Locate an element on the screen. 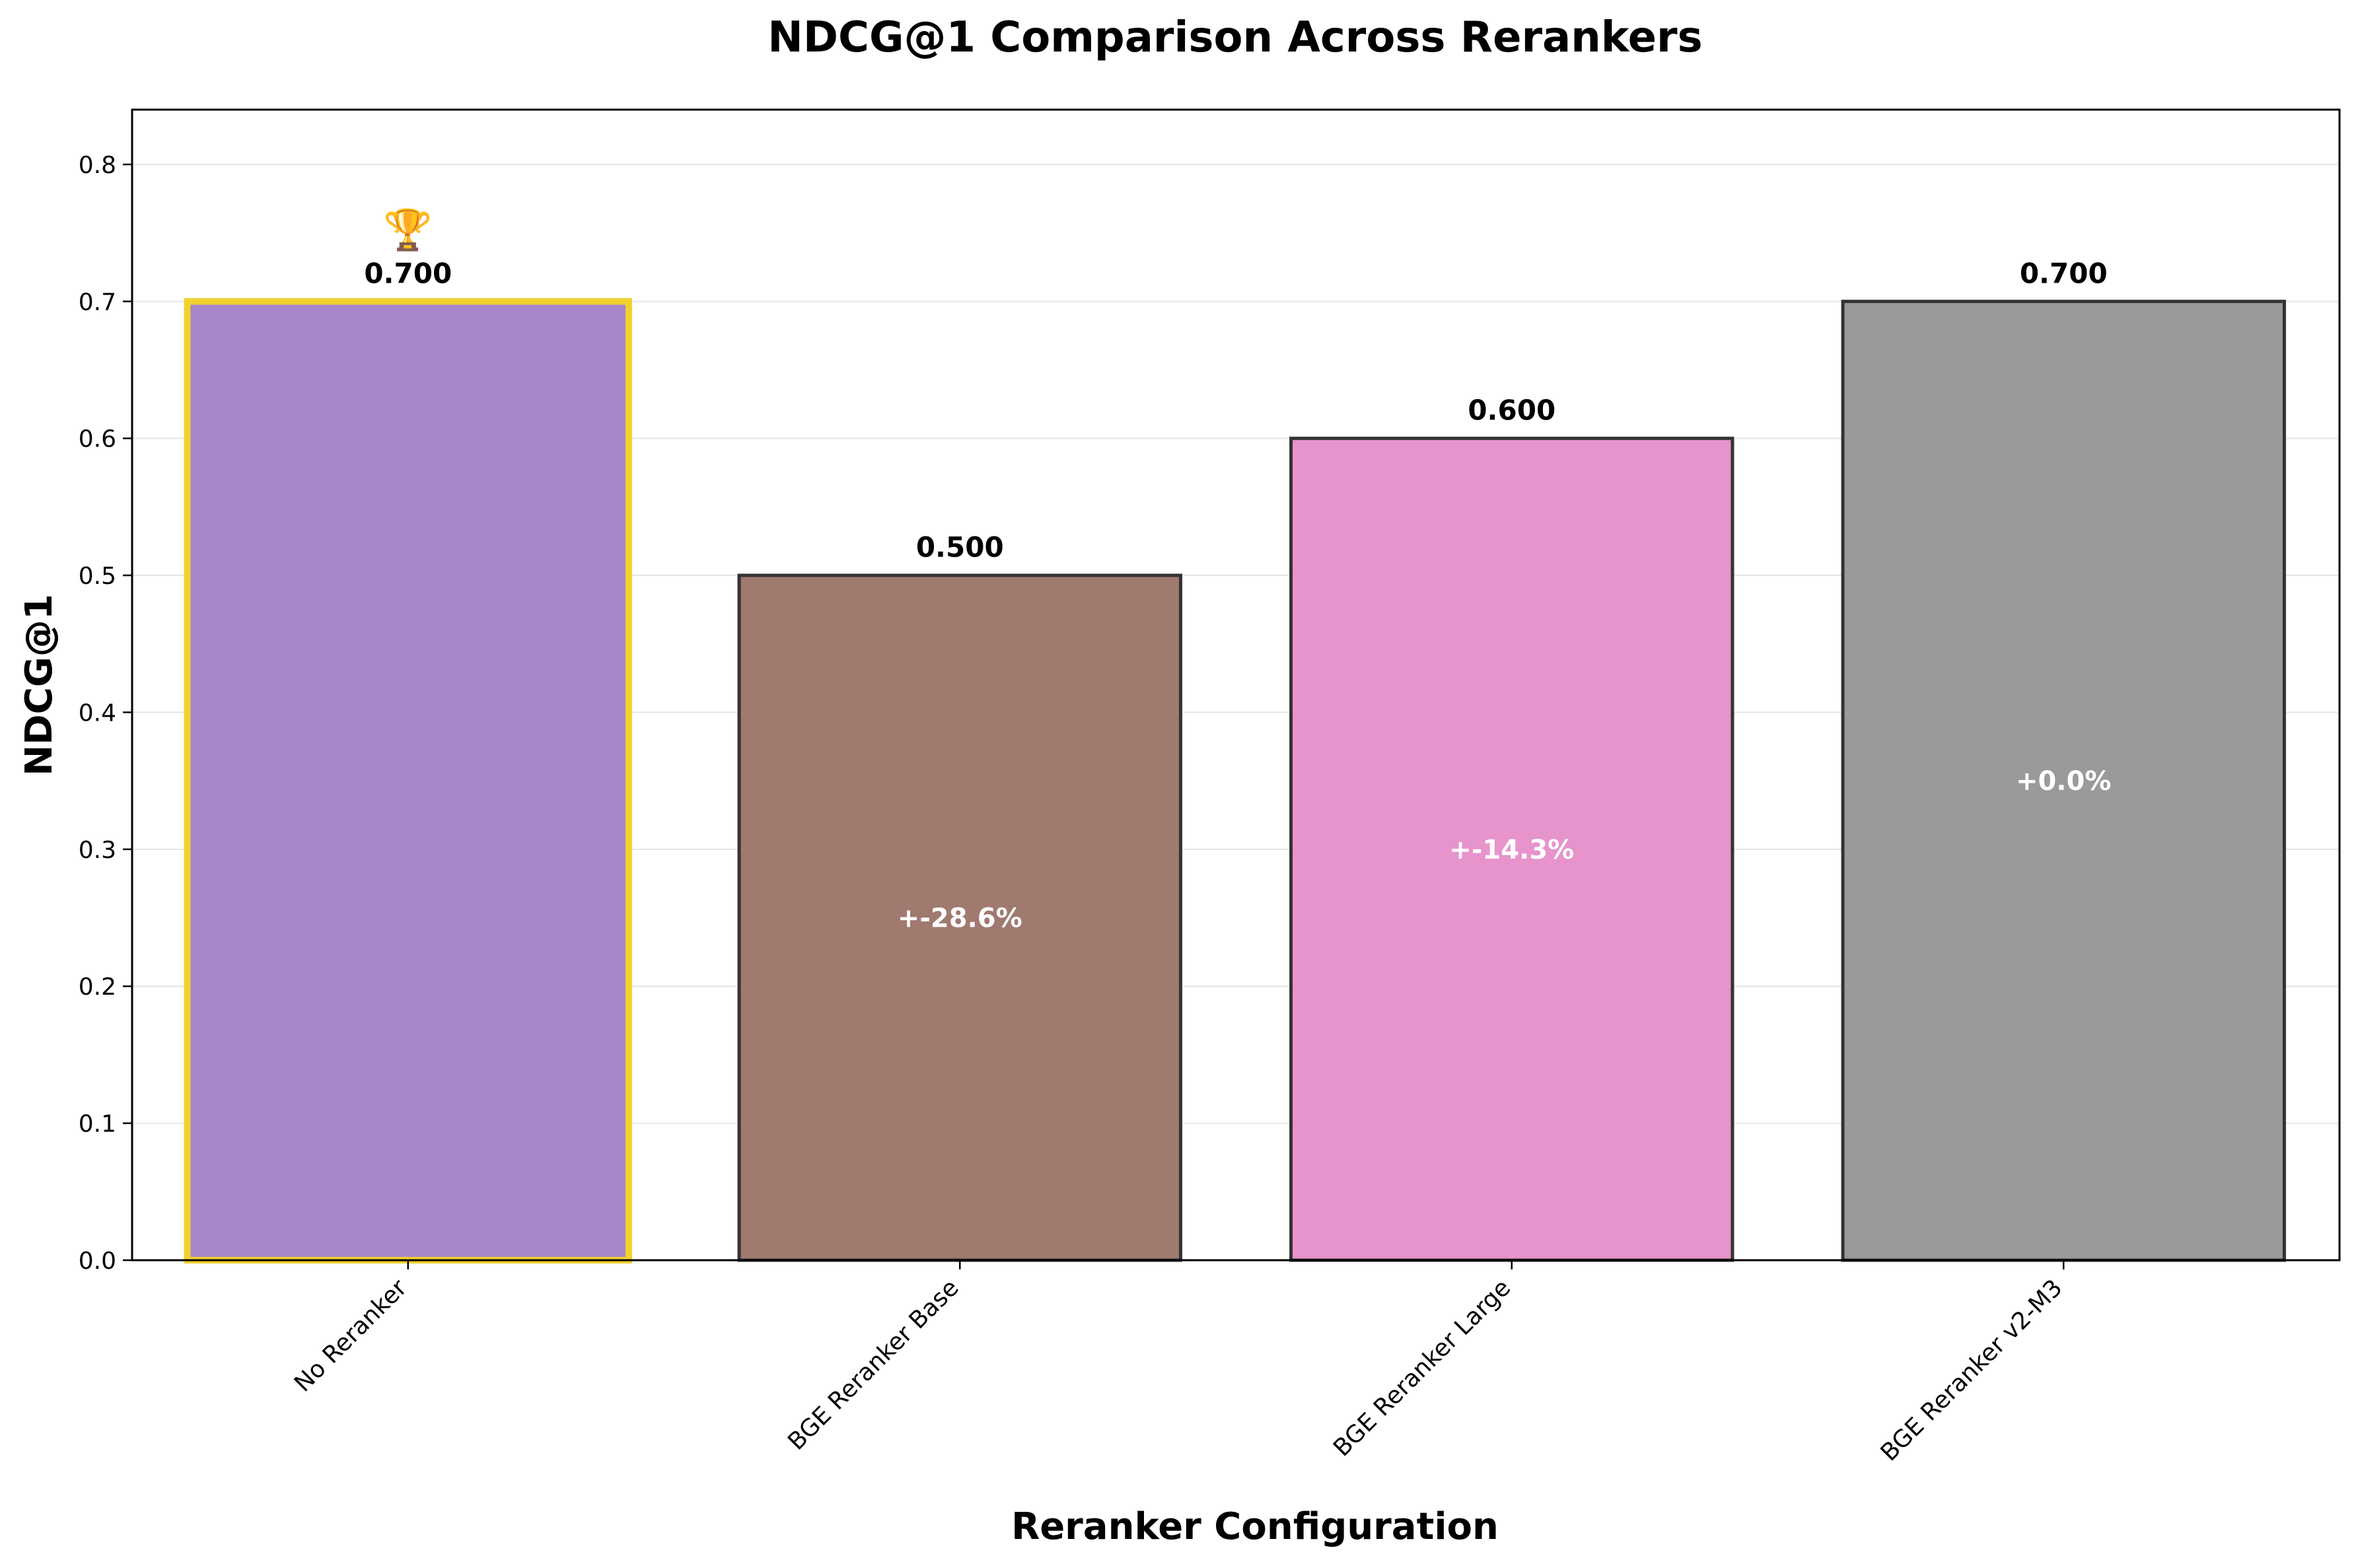 This screenshot has width=2358, height=1568. y-tick-label: 0.5 is located at coordinates (97, 576).